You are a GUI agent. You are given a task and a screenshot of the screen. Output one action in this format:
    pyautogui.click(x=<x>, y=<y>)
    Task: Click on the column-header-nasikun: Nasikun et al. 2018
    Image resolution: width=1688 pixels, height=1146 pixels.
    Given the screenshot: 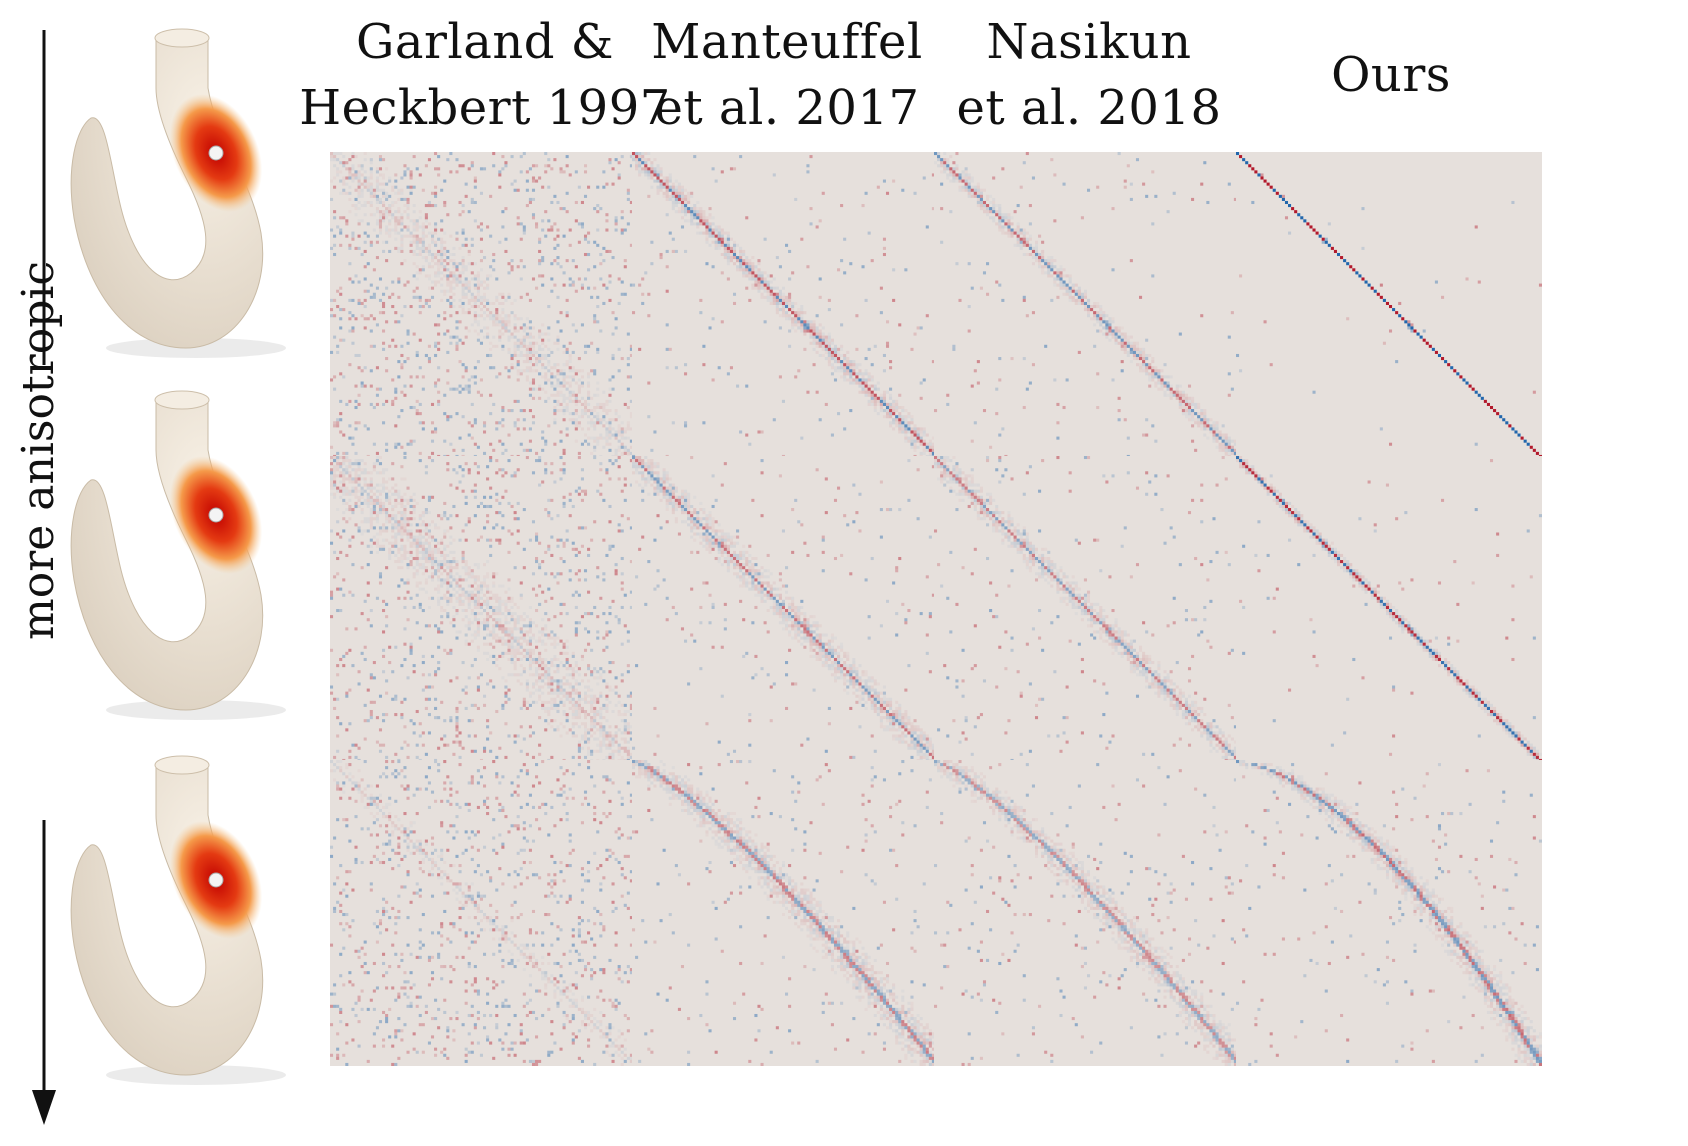 What is the action you would take?
    pyautogui.click(x=1089, y=75)
    